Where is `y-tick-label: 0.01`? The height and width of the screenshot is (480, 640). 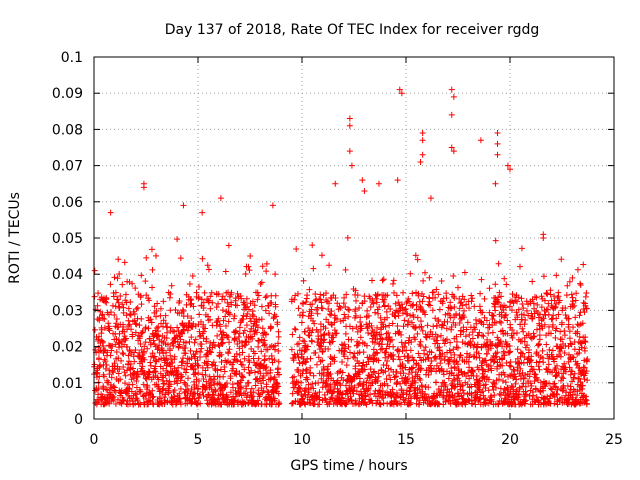
y-tick-label: 0.01 is located at coordinates (67, 384).